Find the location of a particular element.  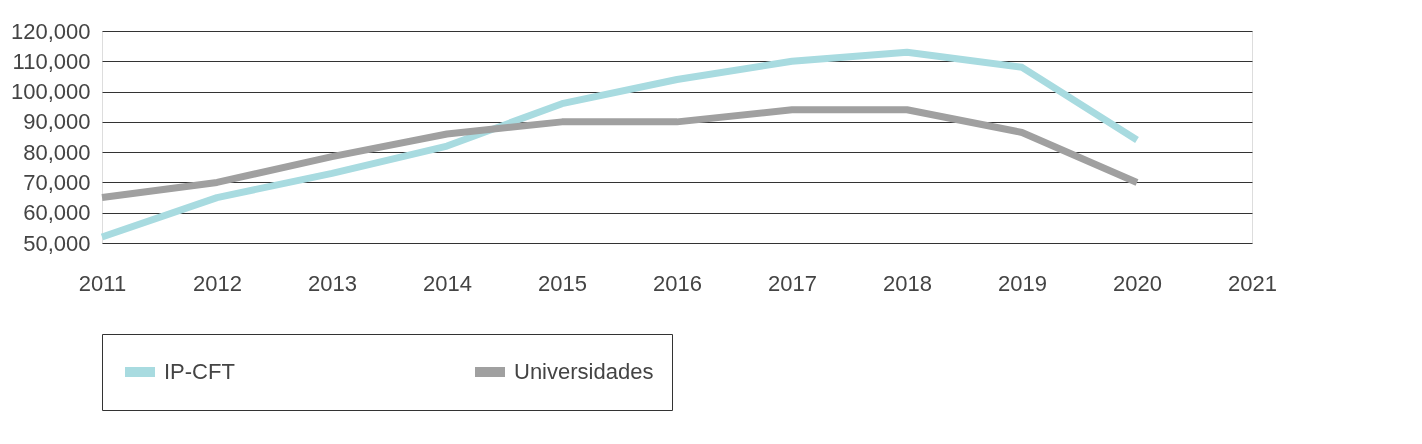

x-tick-label: 2013 is located at coordinates (332, 283).